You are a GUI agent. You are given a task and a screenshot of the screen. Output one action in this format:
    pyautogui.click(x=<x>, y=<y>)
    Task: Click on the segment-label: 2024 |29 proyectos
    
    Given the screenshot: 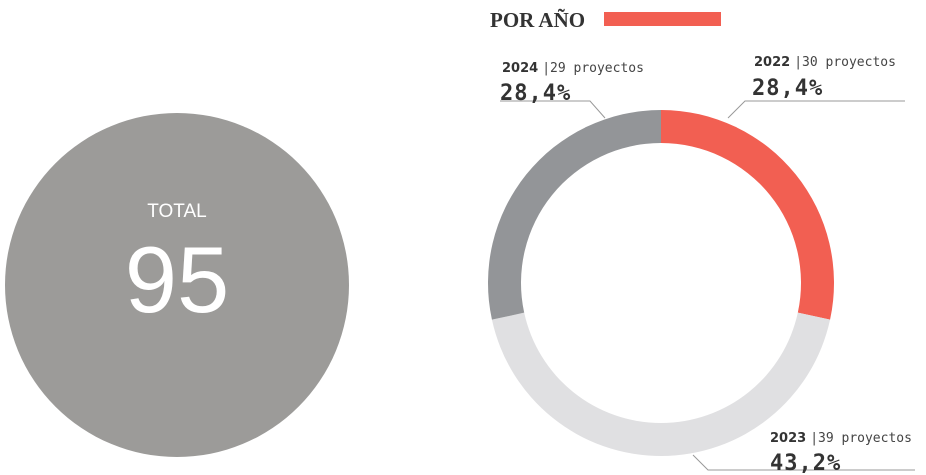 What is the action you would take?
    pyautogui.click(x=573, y=68)
    